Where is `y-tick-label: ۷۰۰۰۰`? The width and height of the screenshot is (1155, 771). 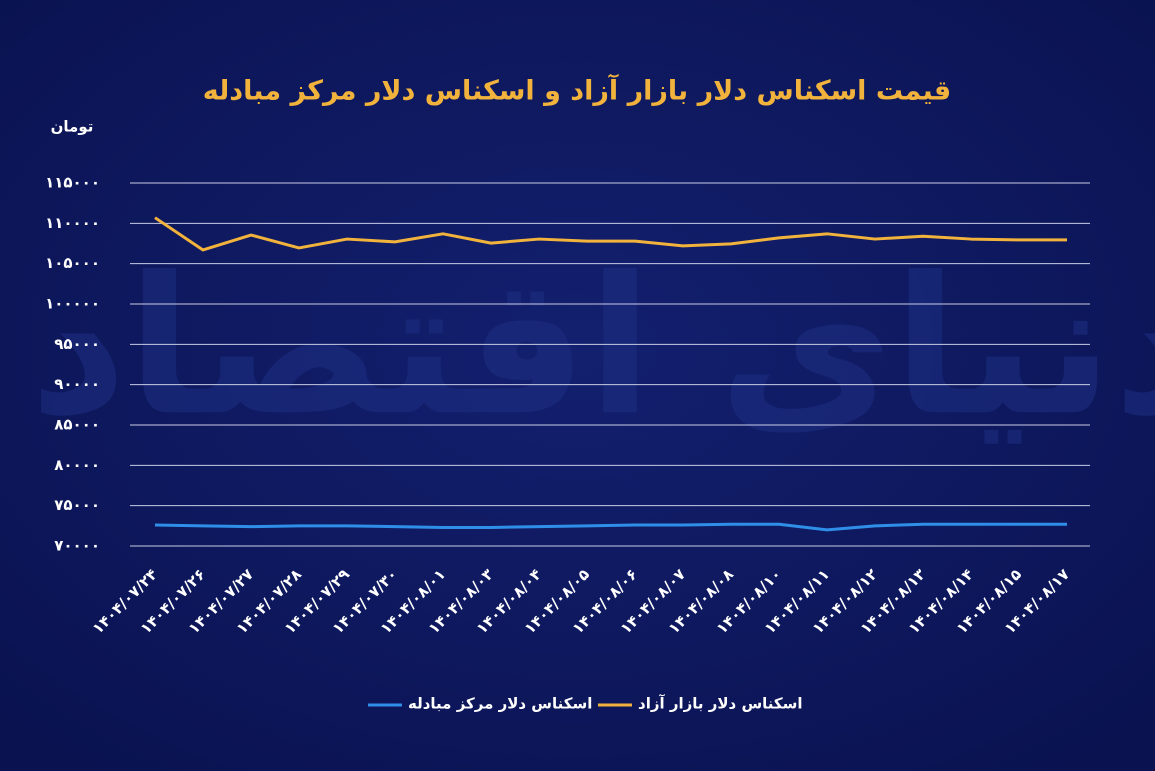
y-tick-label: ۷۰۰۰۰ is located at coordinates (77, 546).